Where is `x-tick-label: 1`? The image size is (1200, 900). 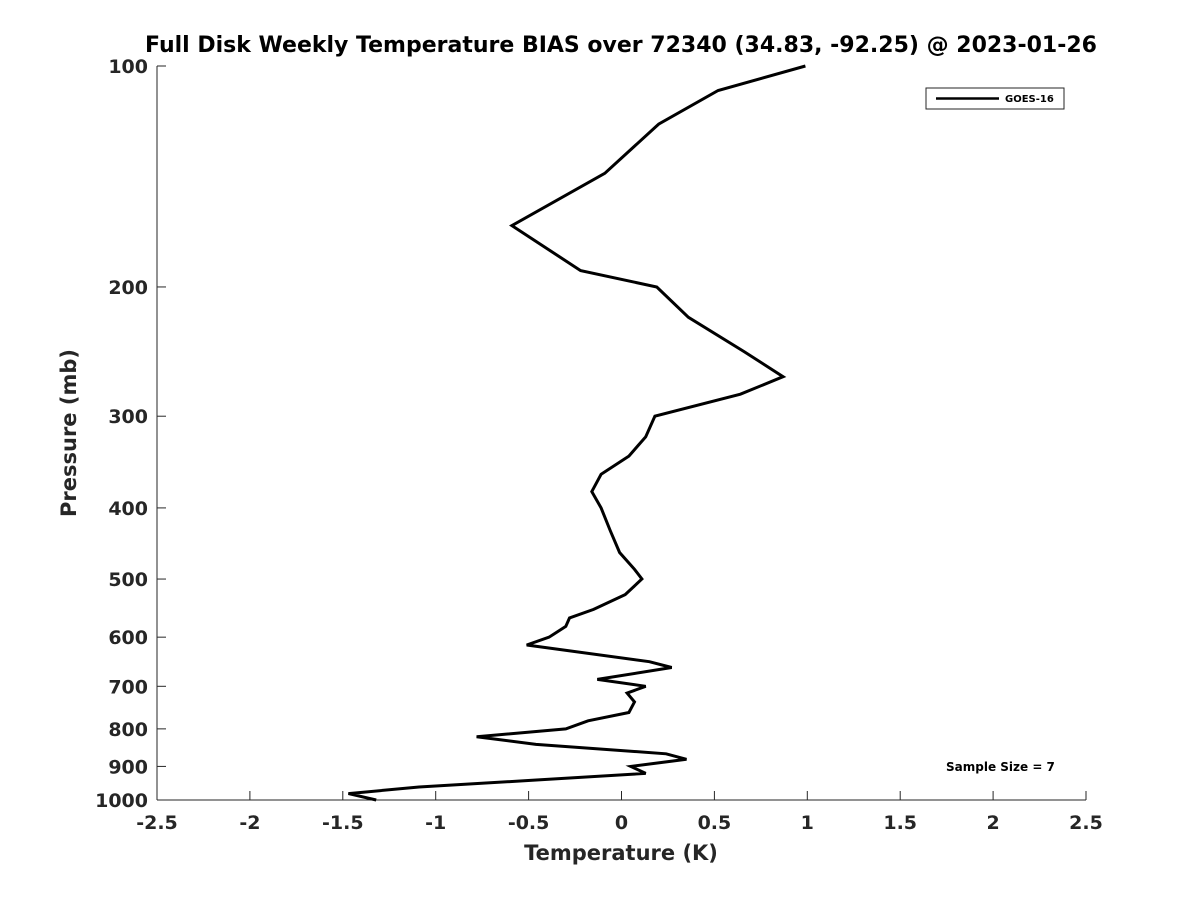
x-tick-label: 1 is located at coordinates (807, 823).